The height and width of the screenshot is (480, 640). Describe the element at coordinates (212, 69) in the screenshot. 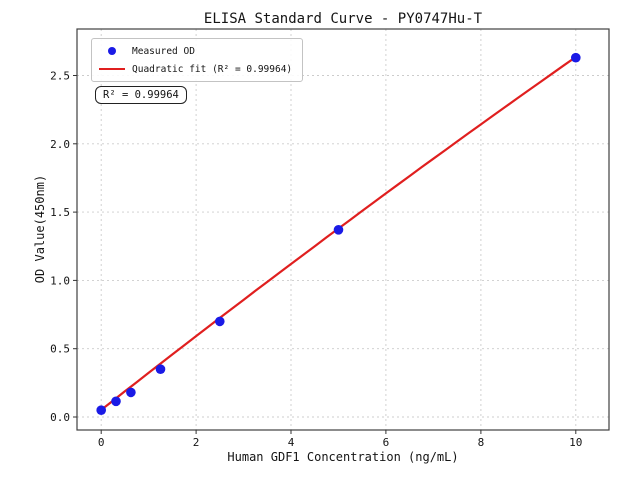

I see `legend-label-quadratic-fit: Quadratic fit (R² = 0.99964)` at that location.